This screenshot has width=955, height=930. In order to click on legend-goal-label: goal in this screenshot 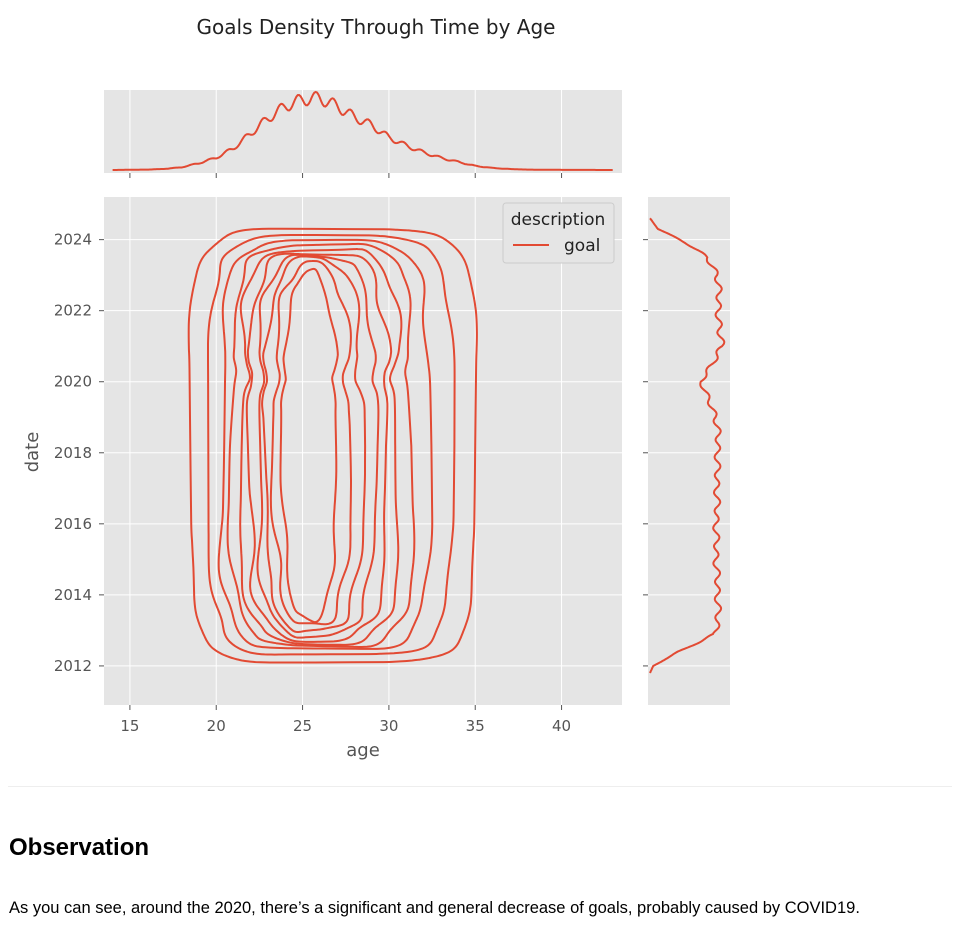, I will do `click(582, 246)`.